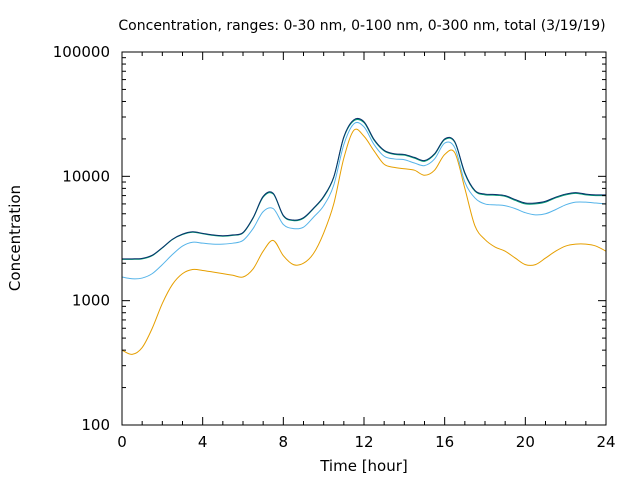 The image size is (640, 480). Describe the element at coordinates (15, 238) in the screenshot. I see `y-axis-label: Concentration` at that location.